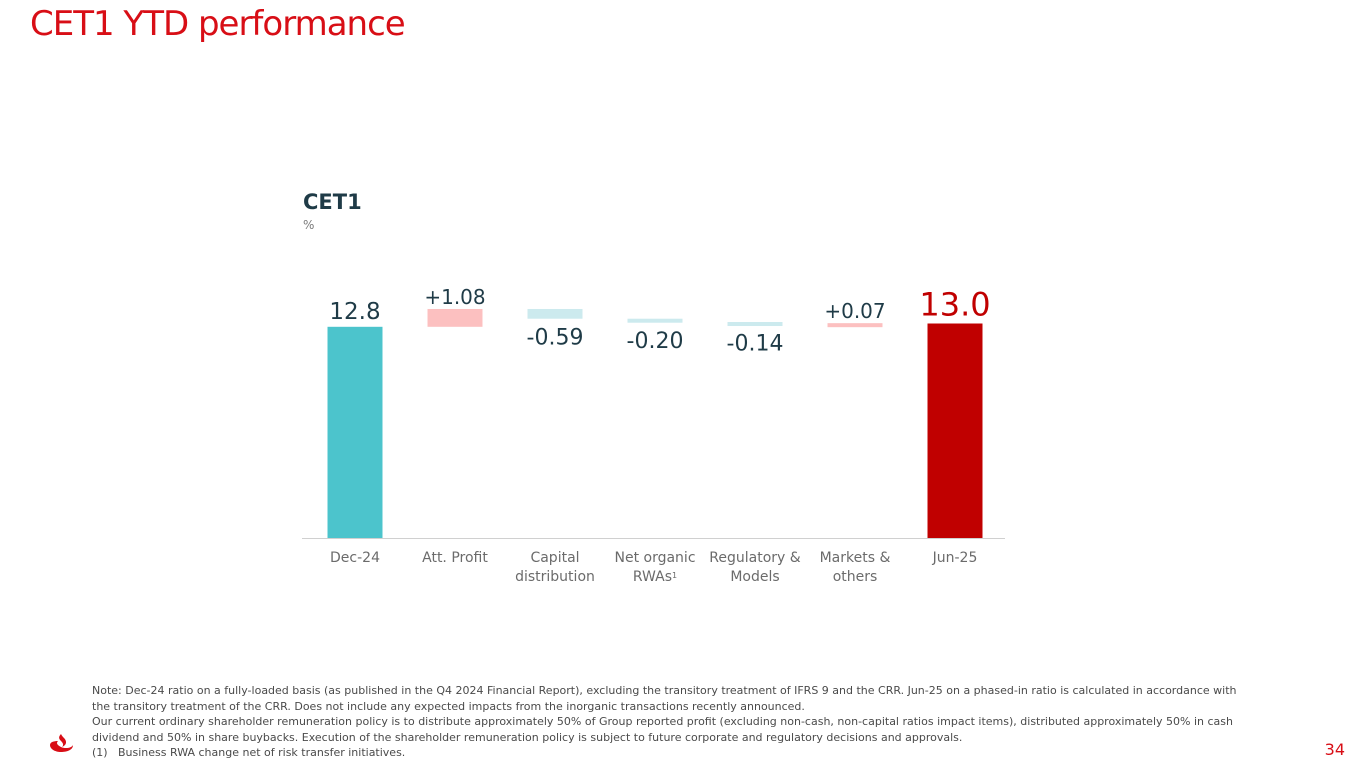  Describe the element at coordinates (854, 311) in the screenshot. I see `data-label-6: +0.07` at that location.